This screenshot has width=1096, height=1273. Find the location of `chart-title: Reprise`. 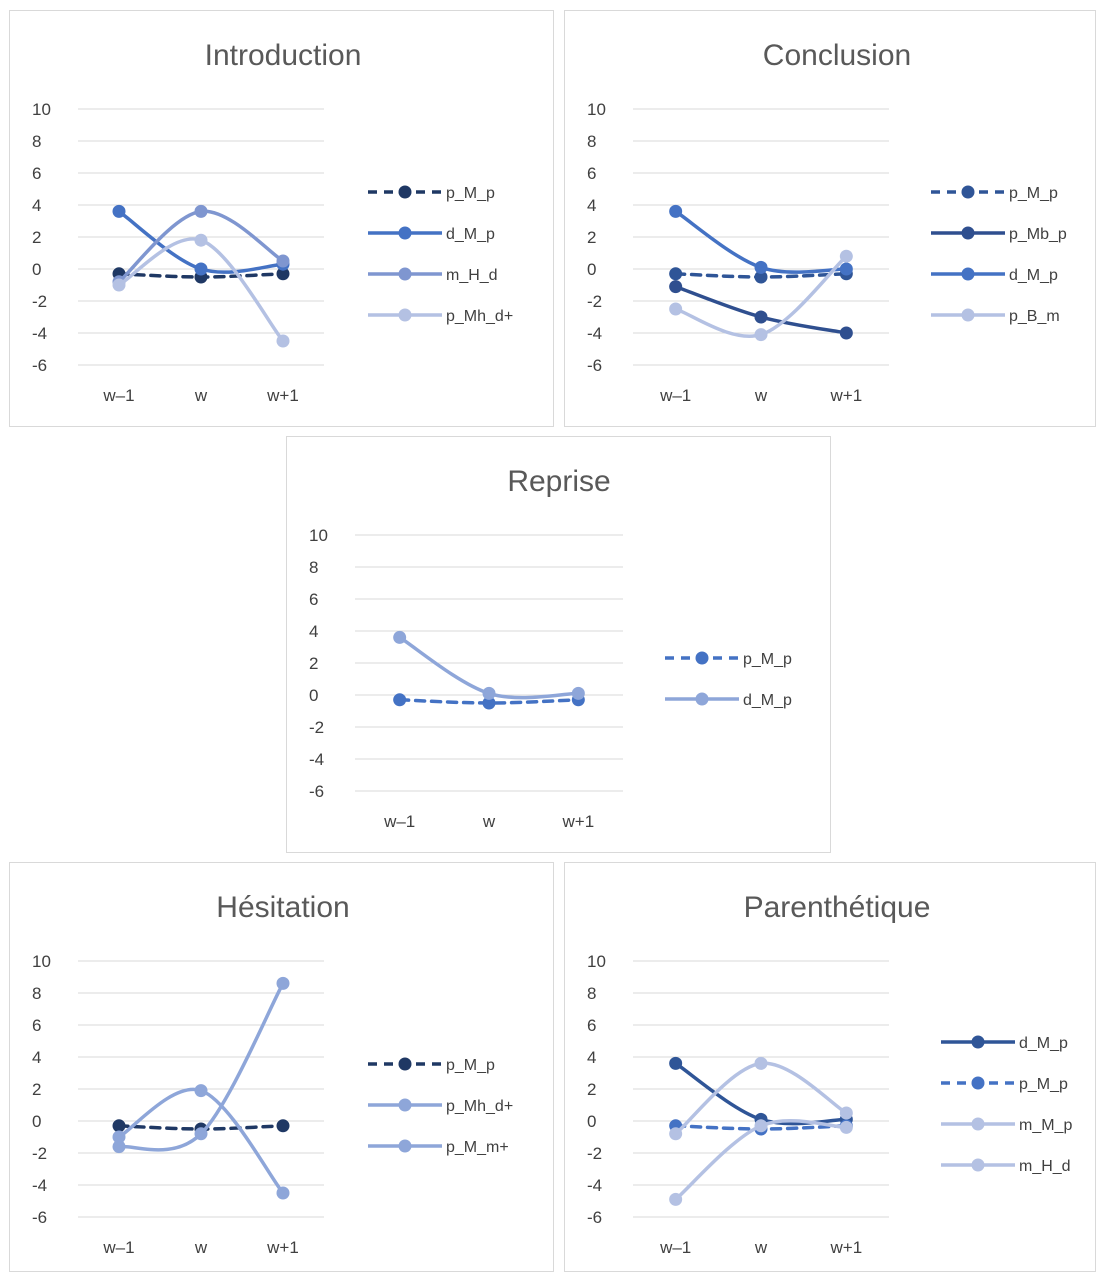

chart-title: Reprise is located at coordinates (558, 481).